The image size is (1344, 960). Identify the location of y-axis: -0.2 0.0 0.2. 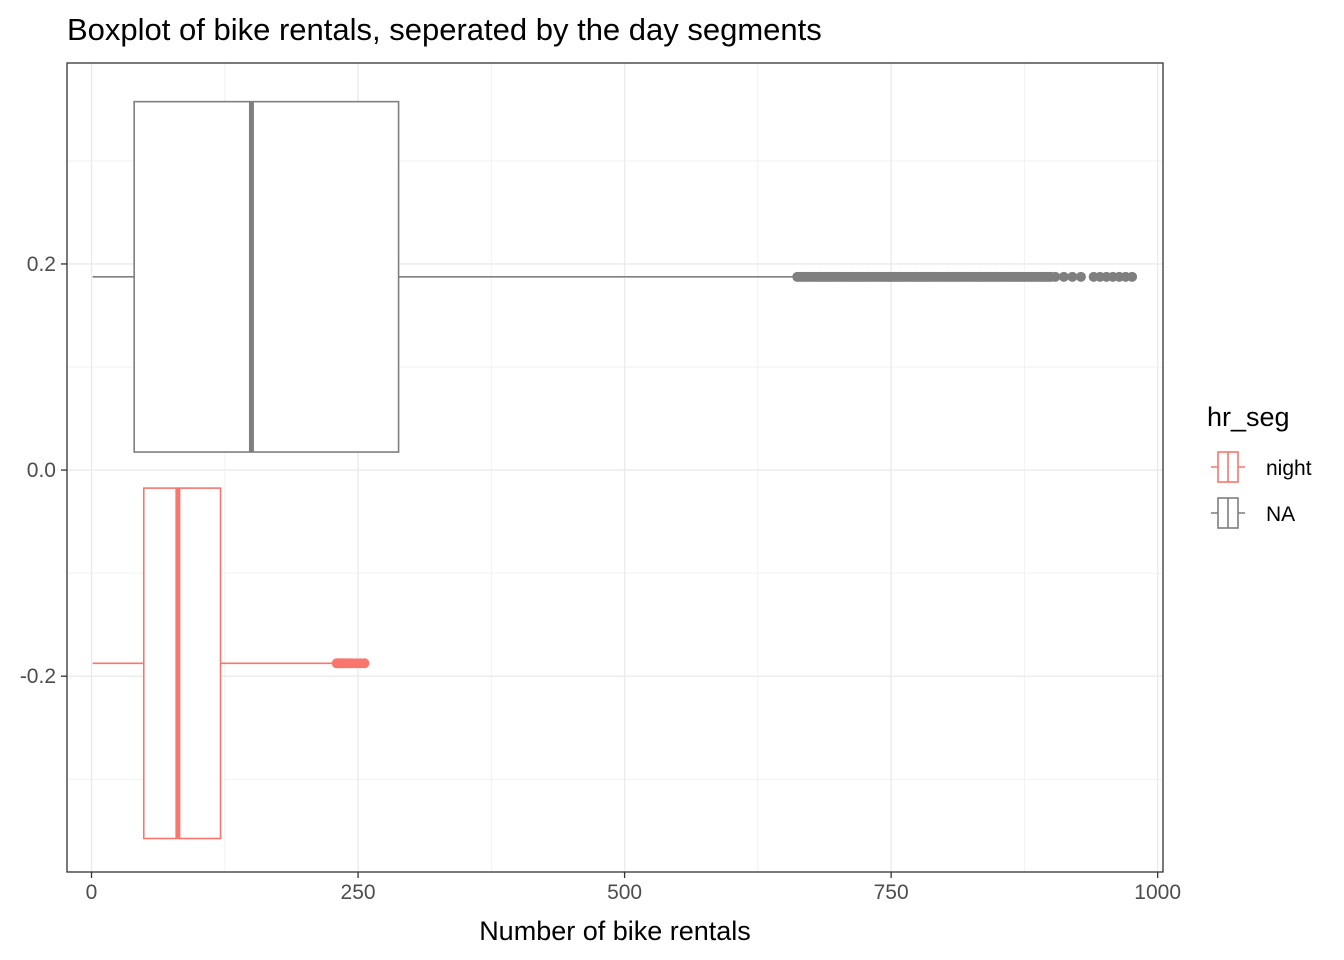
(43, 470).